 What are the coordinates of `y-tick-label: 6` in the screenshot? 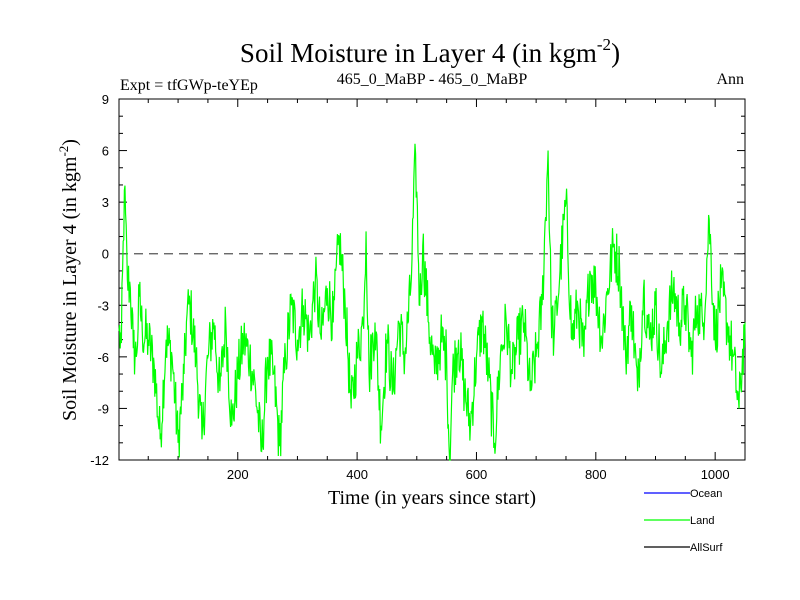 It's located at (105, 151).